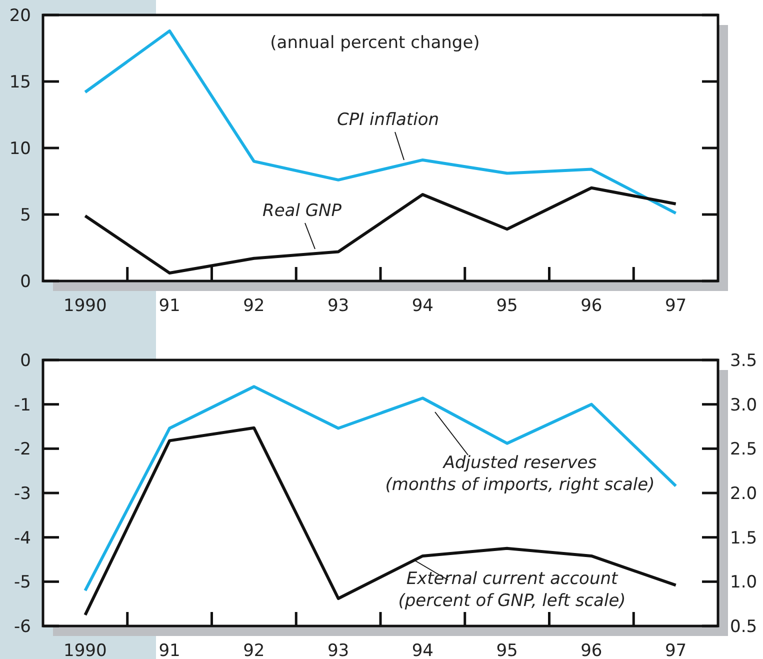  What do you see at coordinates (513, 579) in the screenshot?
I see `series-label: External current account` at bounding box center [513, 579].